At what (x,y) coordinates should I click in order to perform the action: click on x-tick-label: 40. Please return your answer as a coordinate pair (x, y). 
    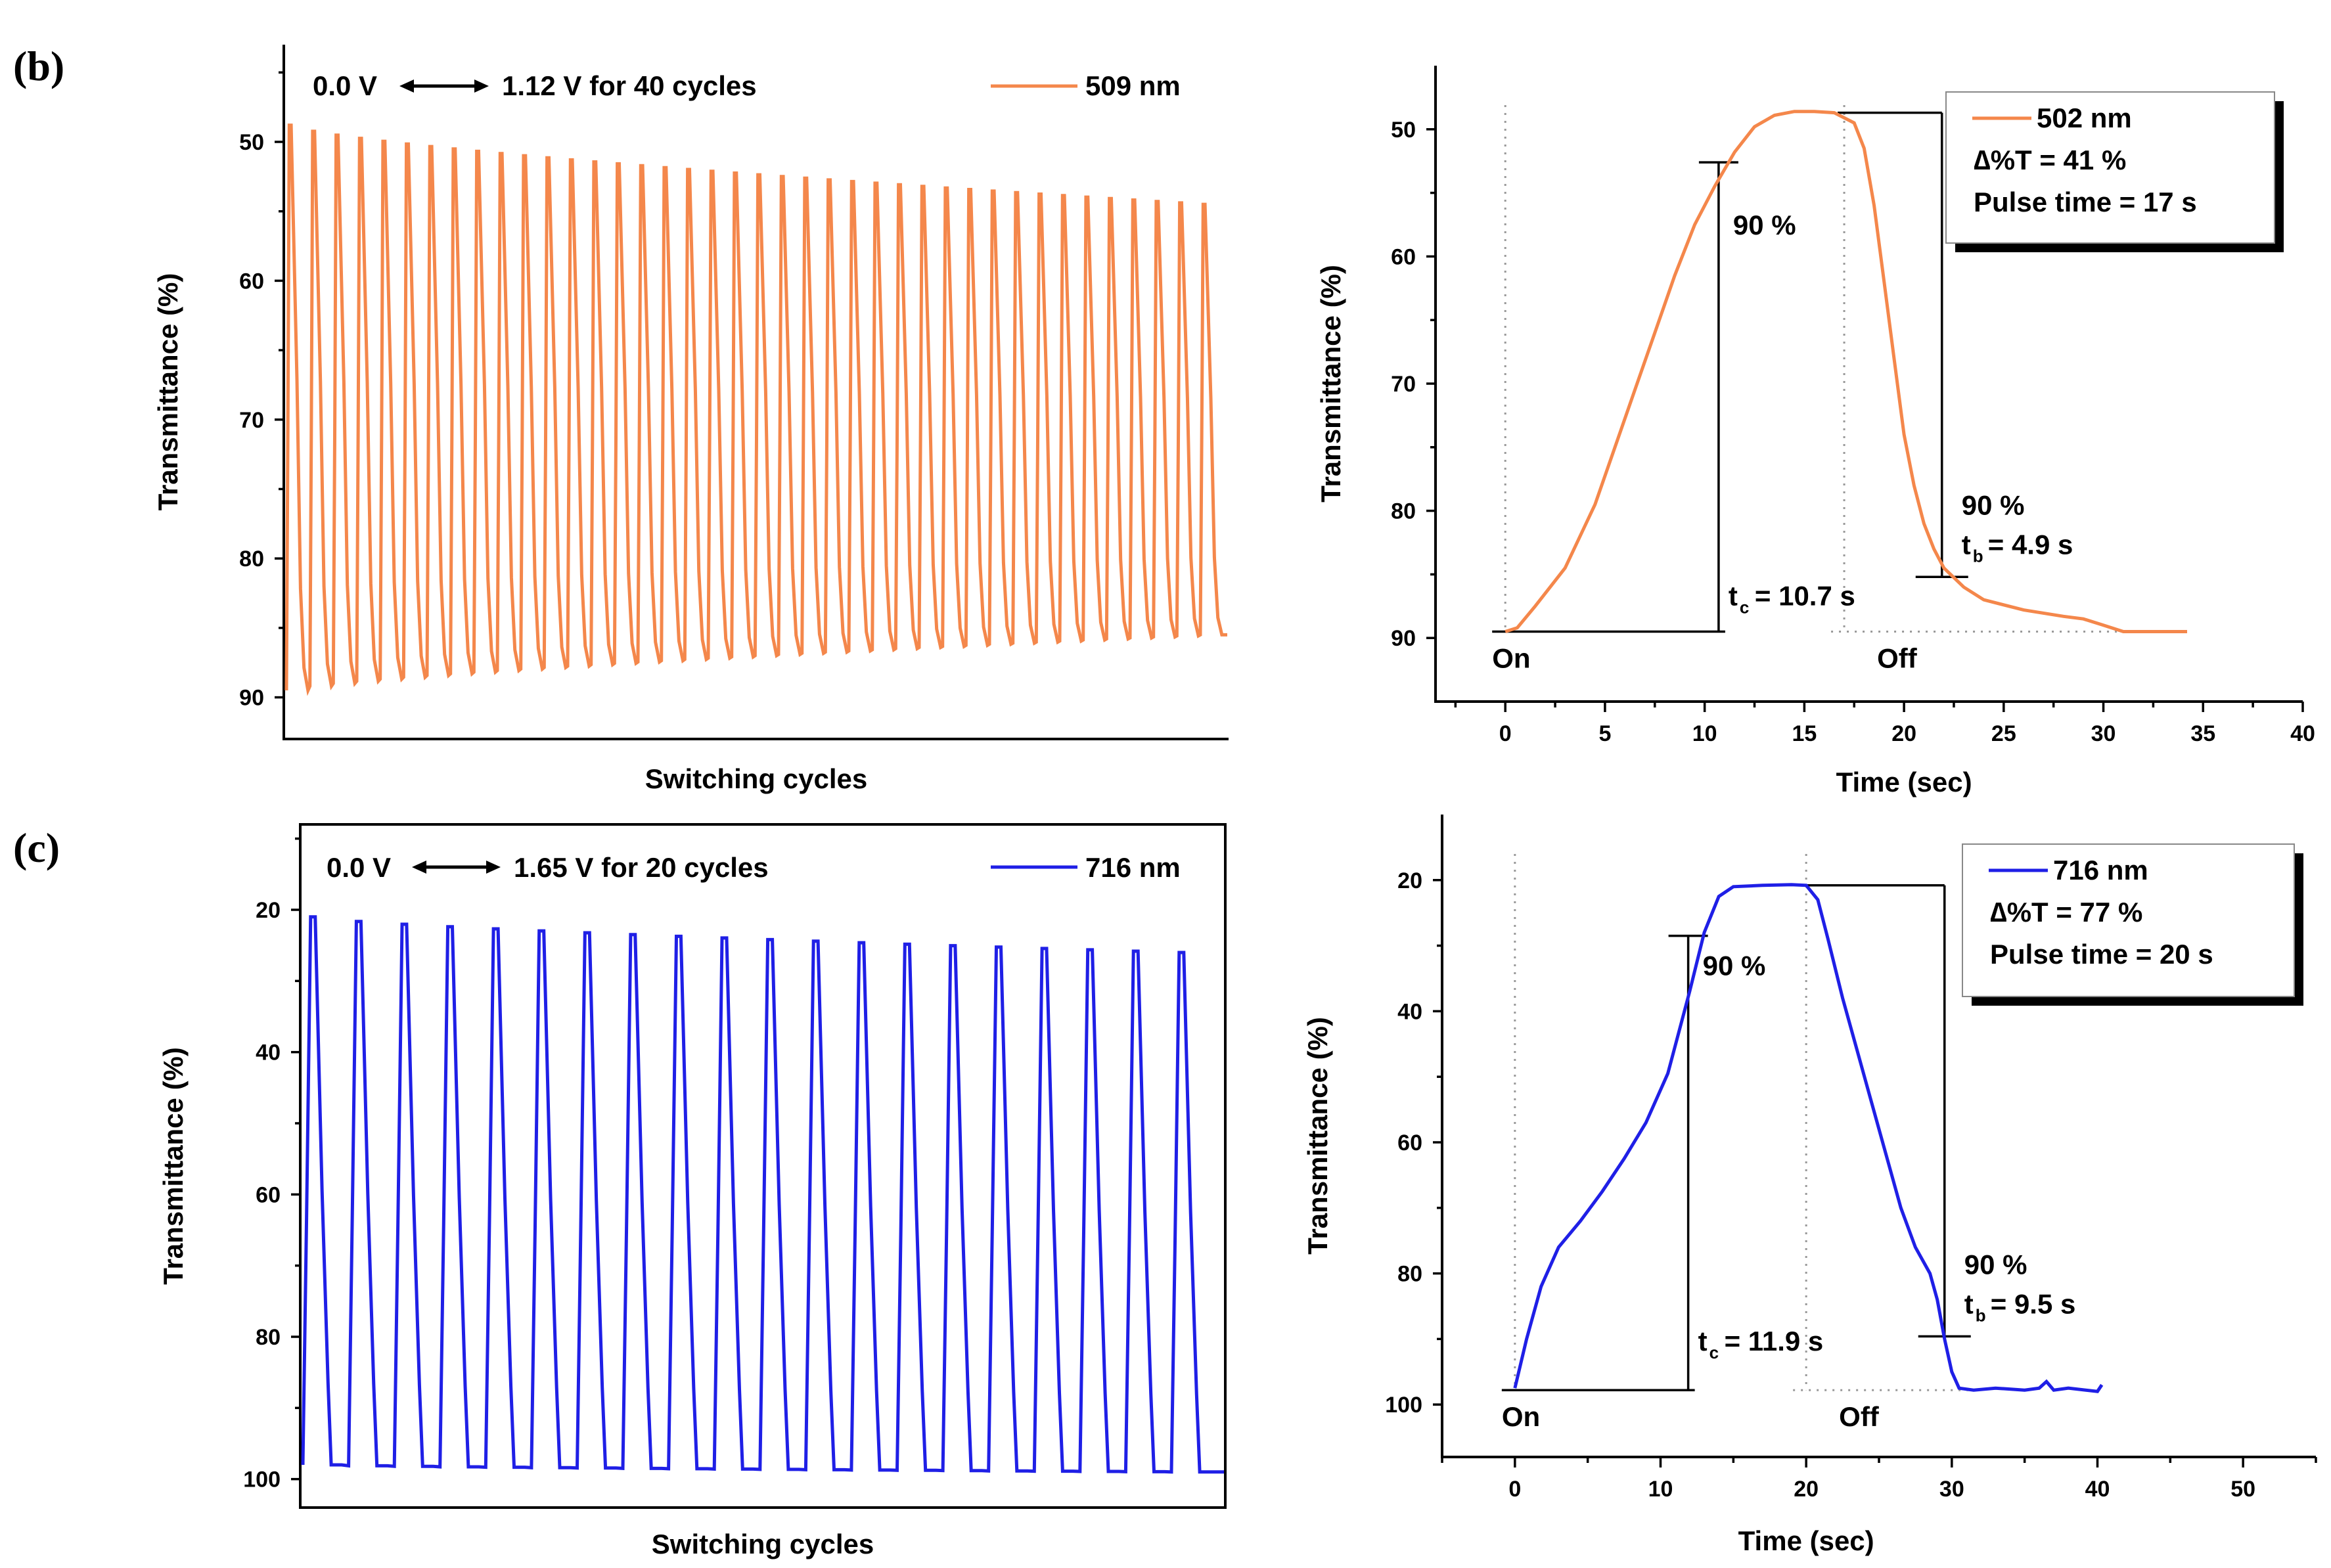
    Looking at the image, I should click on (2302, 733).